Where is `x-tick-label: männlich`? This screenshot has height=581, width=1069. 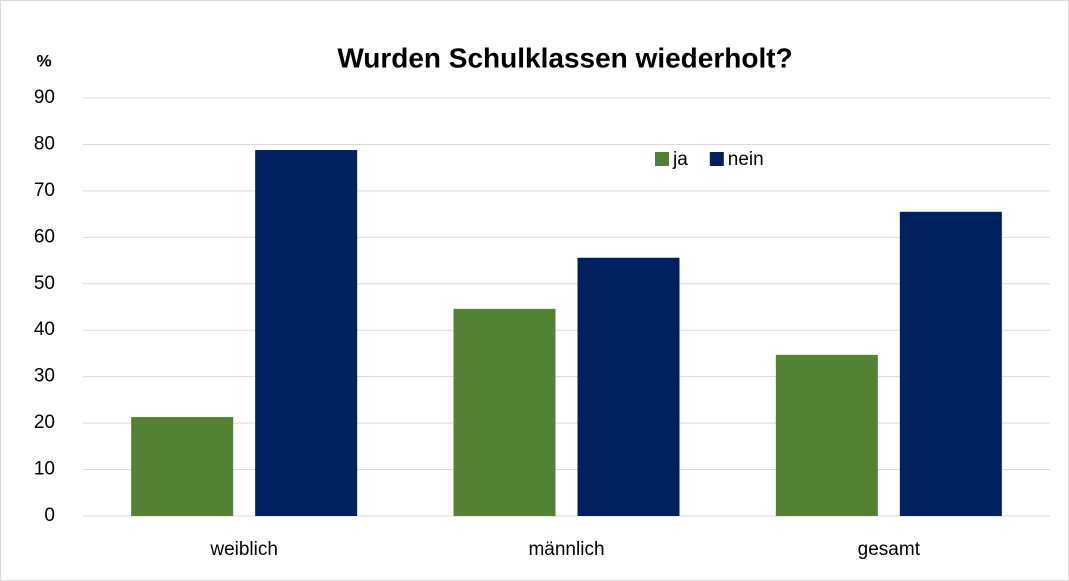 x-tick-label: männlich is located at coordinates (566, 549).